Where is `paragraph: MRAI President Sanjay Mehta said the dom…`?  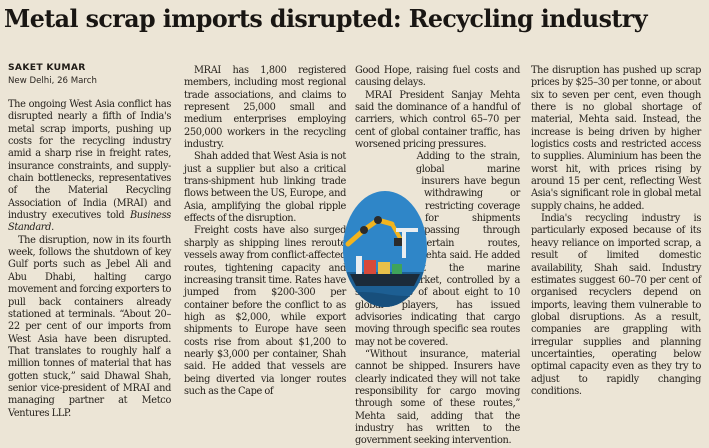 paragraph: MRAI President Sanjay Mehta said the dom… is located at coordinates (437, 120).